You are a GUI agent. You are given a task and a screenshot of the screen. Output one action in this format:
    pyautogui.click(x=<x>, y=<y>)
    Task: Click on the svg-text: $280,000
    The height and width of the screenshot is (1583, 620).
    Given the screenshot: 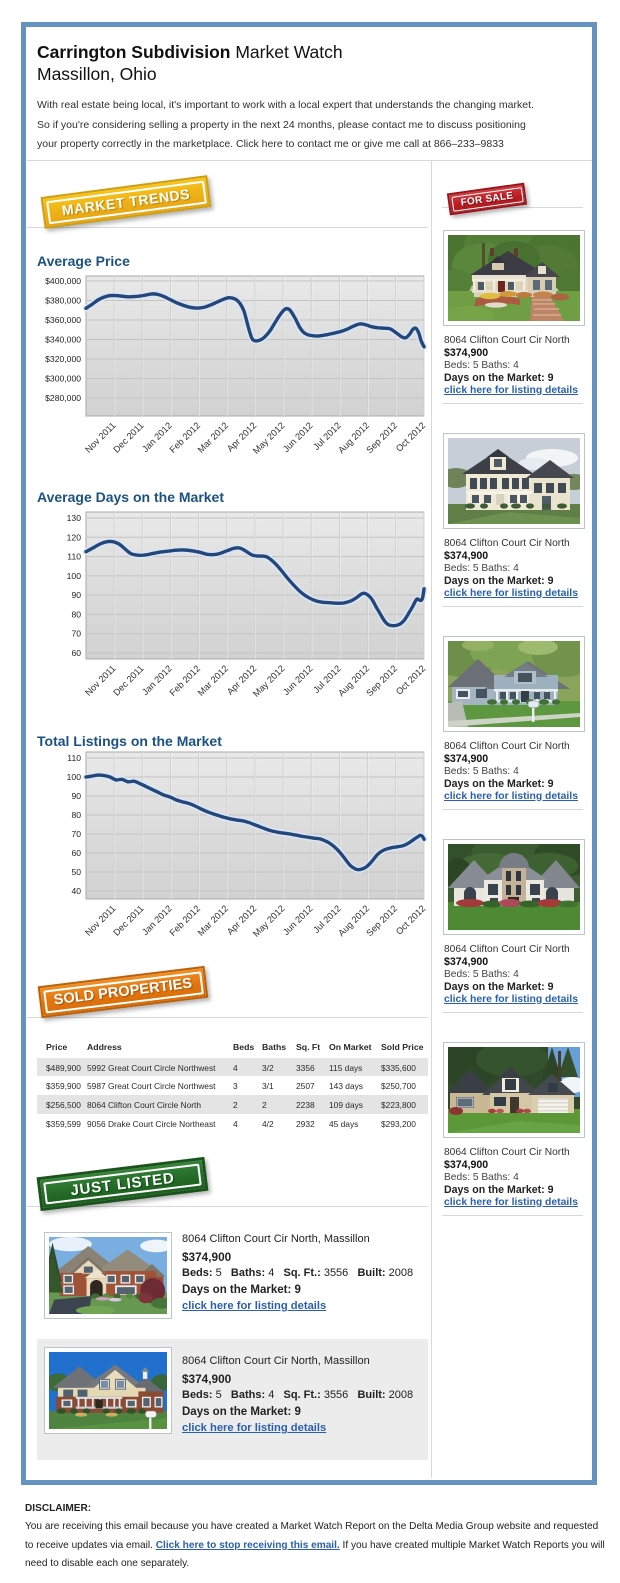 What is the action you would take?
    pyautogui.click(x=63, y=398)
    